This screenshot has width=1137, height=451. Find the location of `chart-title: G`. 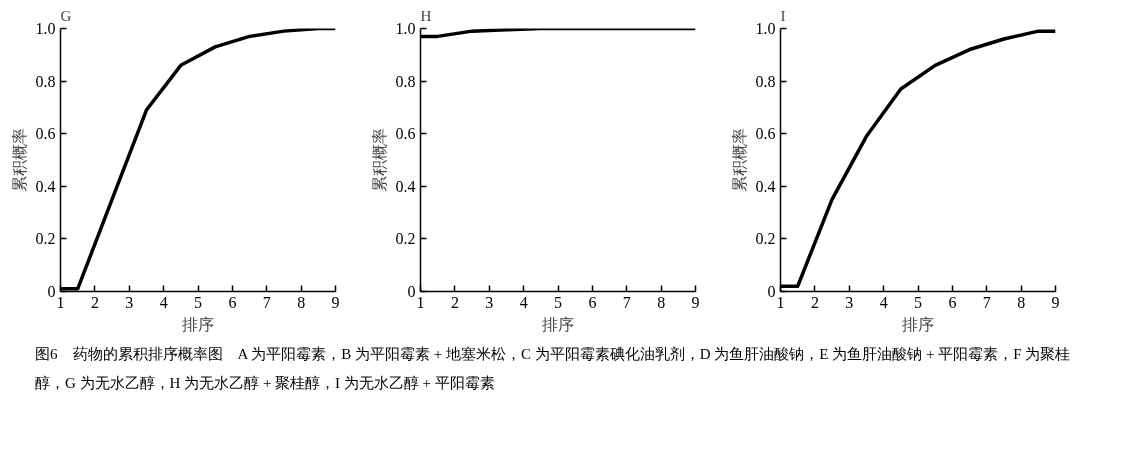

chart-title: G is located at coordinates (66, 15).